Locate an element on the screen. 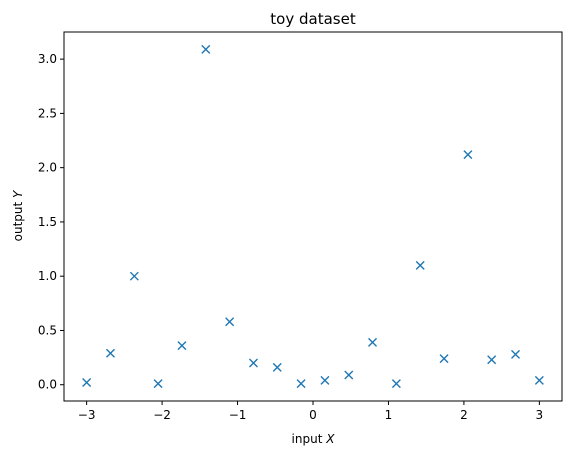 This screenshot has width=570, height=459. y-tick-label: 0.0 is located at coordinates (47, 385).